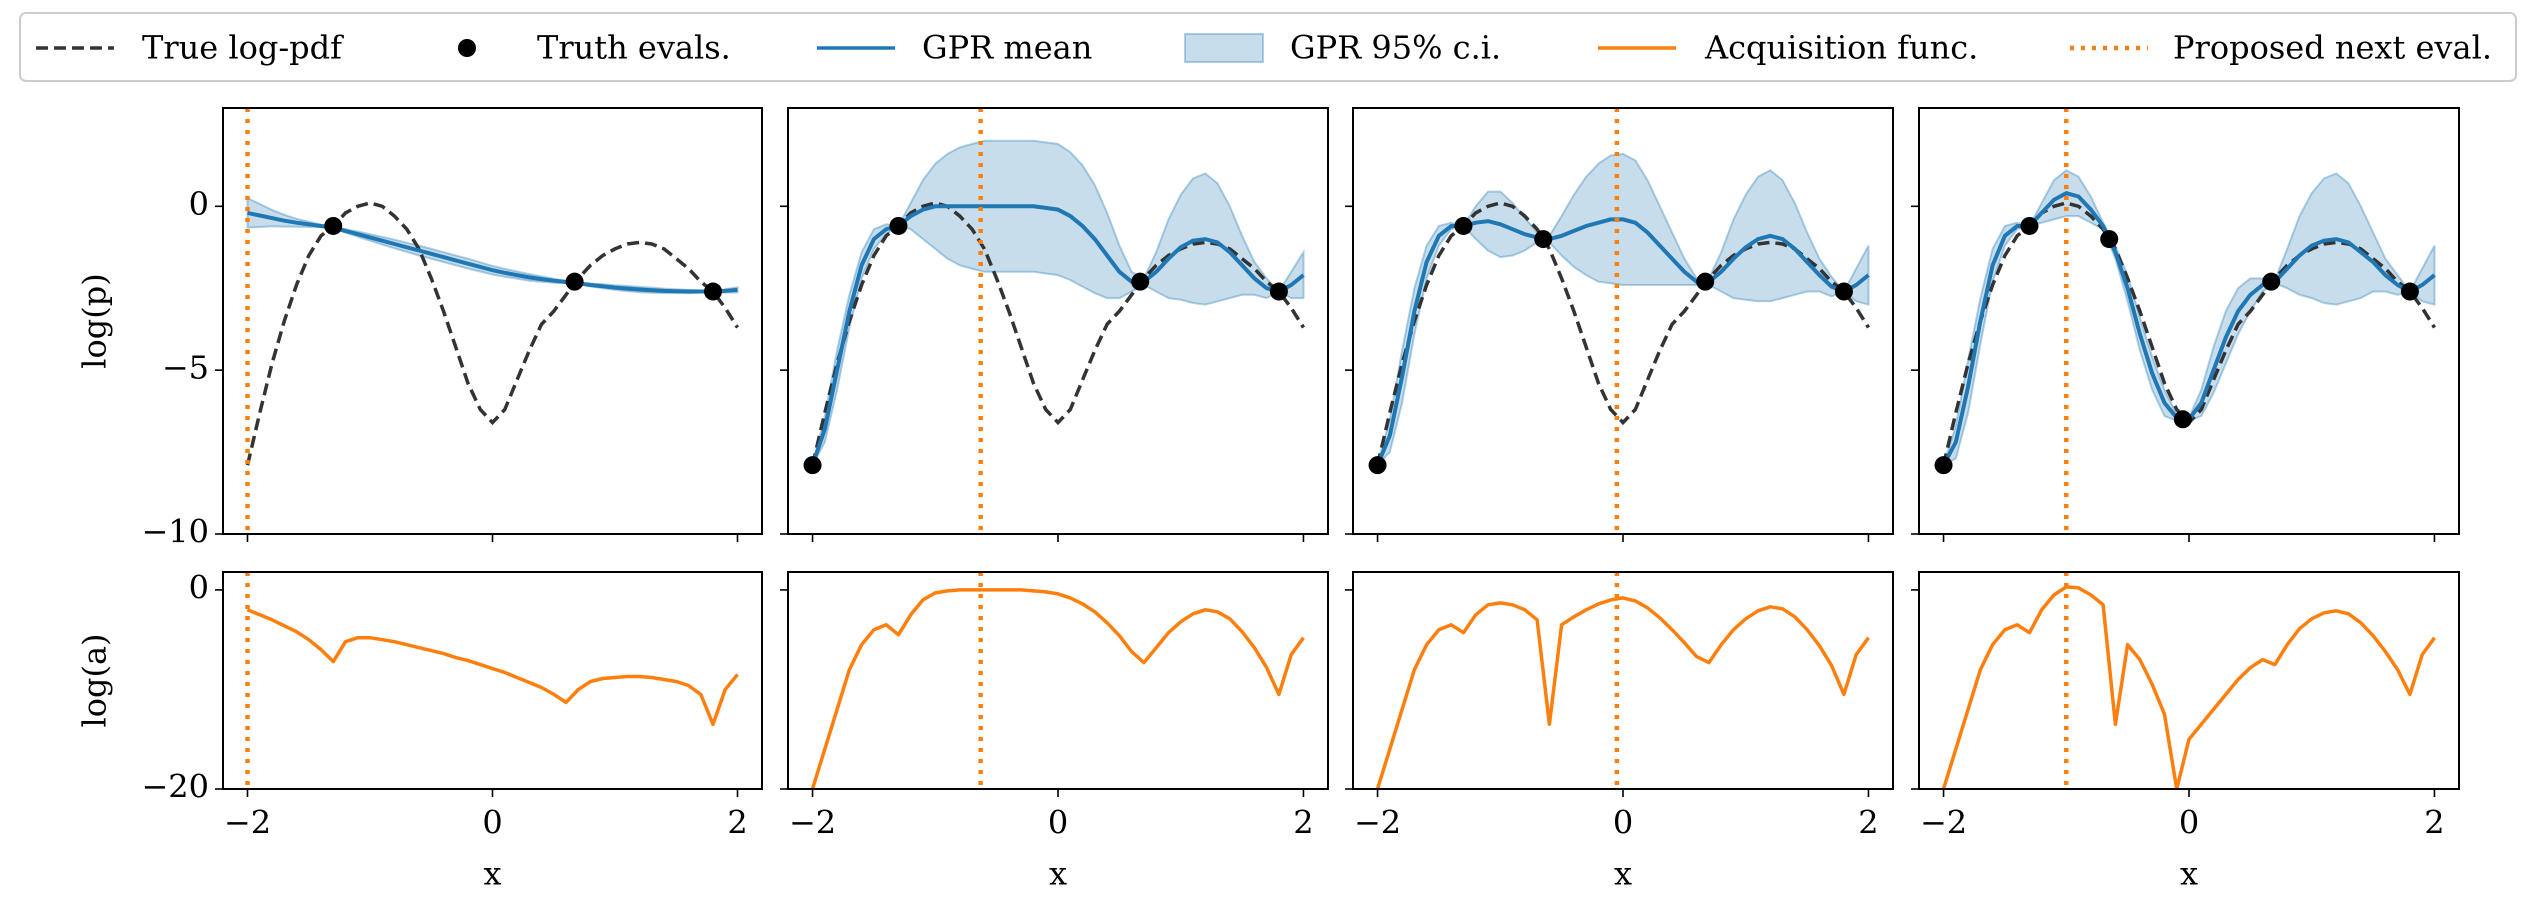  I want to click on legend-marker, so click(467, 48).